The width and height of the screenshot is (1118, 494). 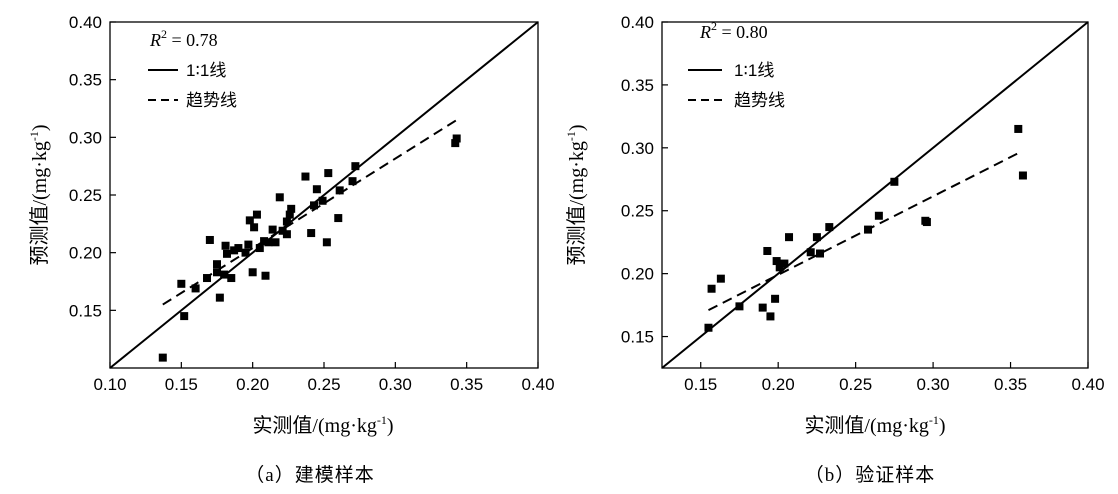 What do you see at coordinates (211, 100) in the screenshot?
I see `panel-a-legend-trend: 趋势线` at bounding box center [211, 100].